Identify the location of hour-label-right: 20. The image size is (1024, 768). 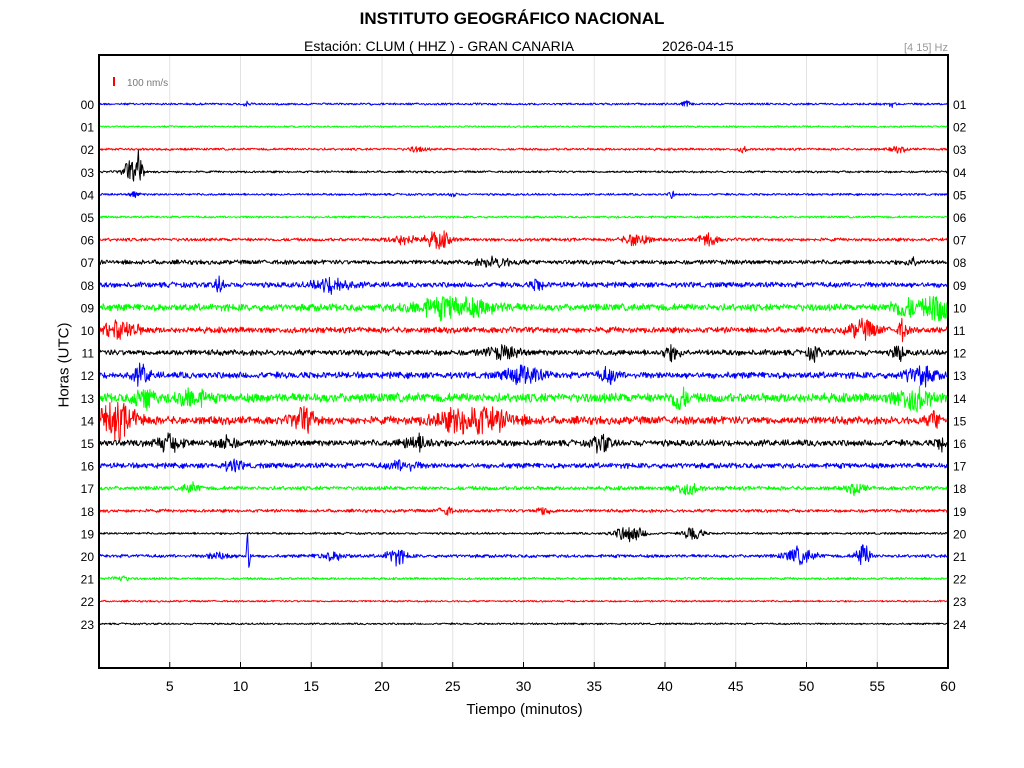
(960, 534).